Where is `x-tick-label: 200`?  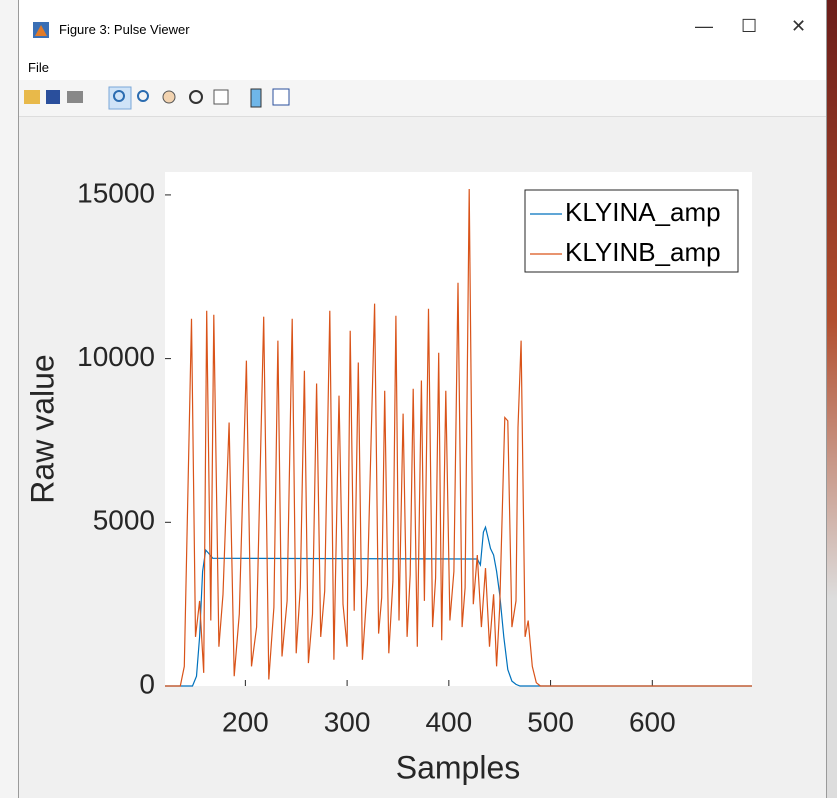 x-tick-label: 200 is located at coordinates (245, 721).